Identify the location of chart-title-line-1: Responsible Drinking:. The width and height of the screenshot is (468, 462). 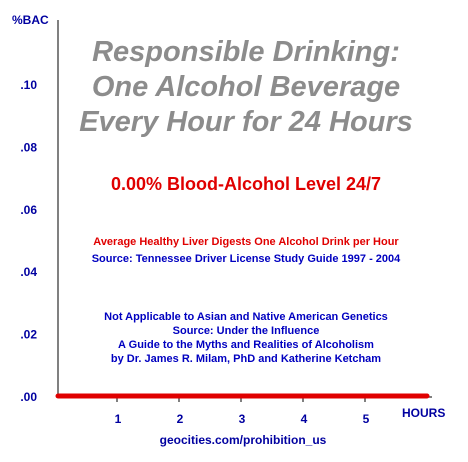
(246, 52).